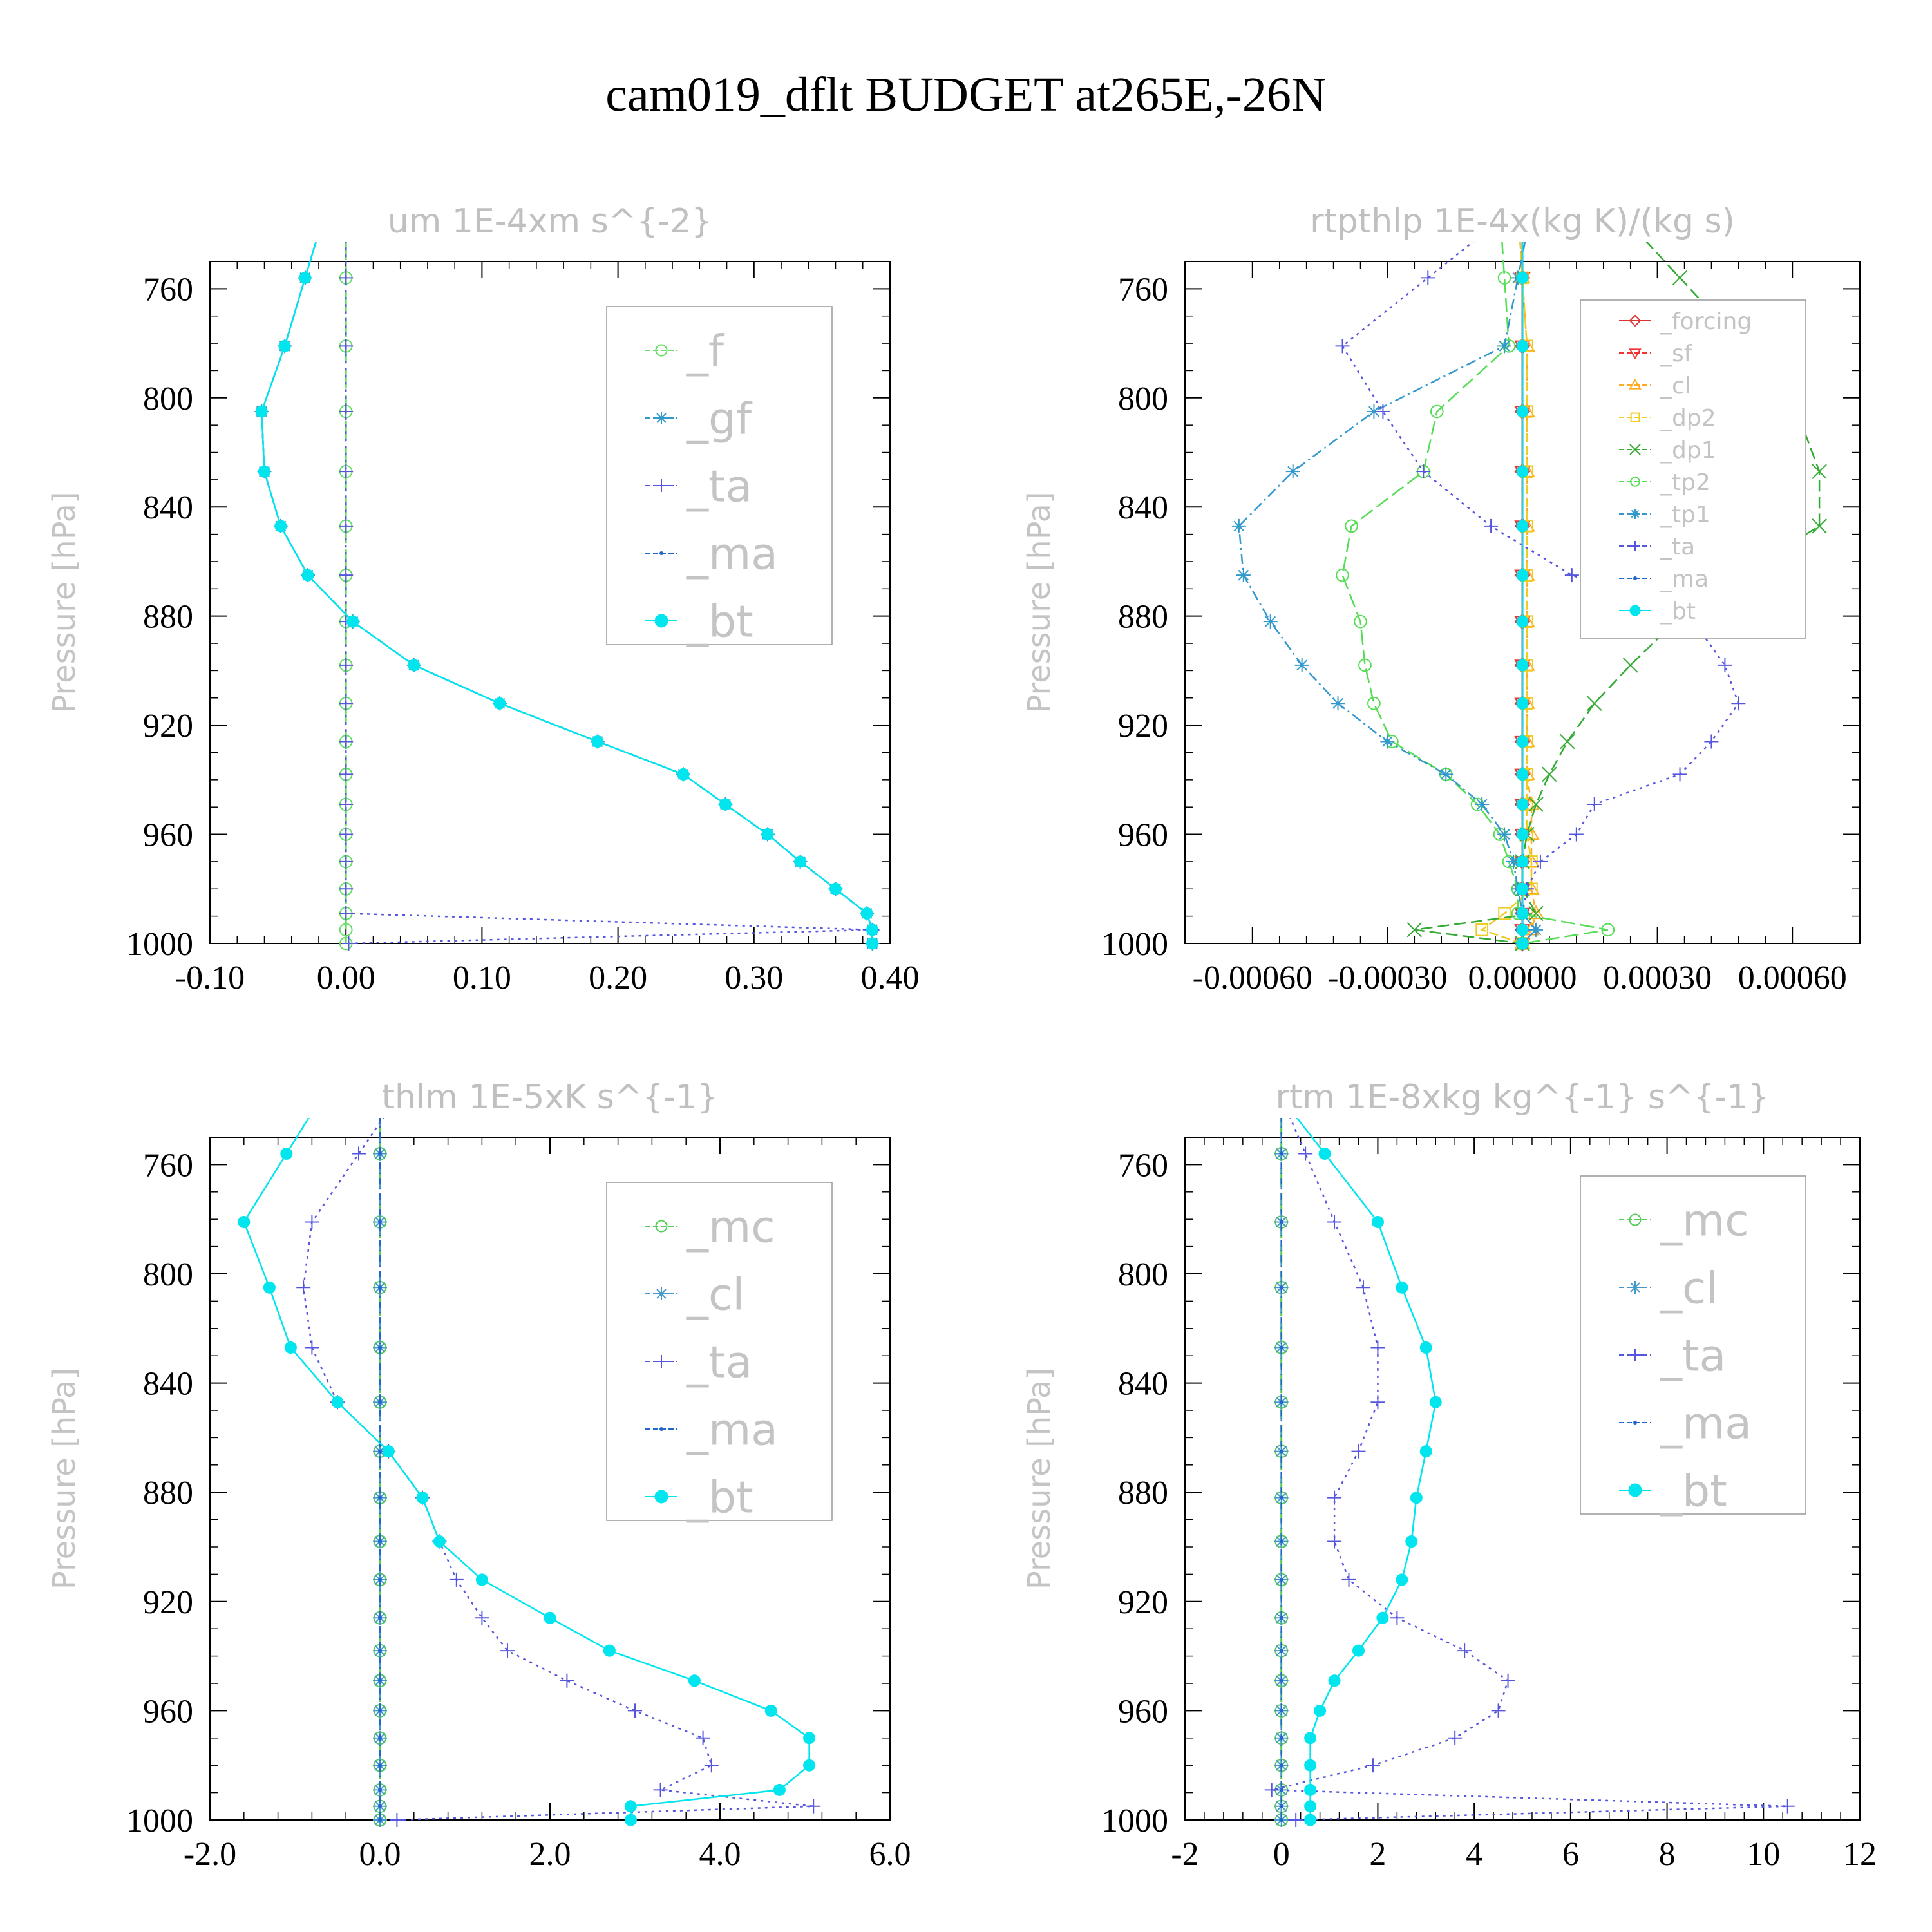  Describe the element at coordinates (1474, 1855) in the screenshot. I see `x-tick-label: 4` at that location.